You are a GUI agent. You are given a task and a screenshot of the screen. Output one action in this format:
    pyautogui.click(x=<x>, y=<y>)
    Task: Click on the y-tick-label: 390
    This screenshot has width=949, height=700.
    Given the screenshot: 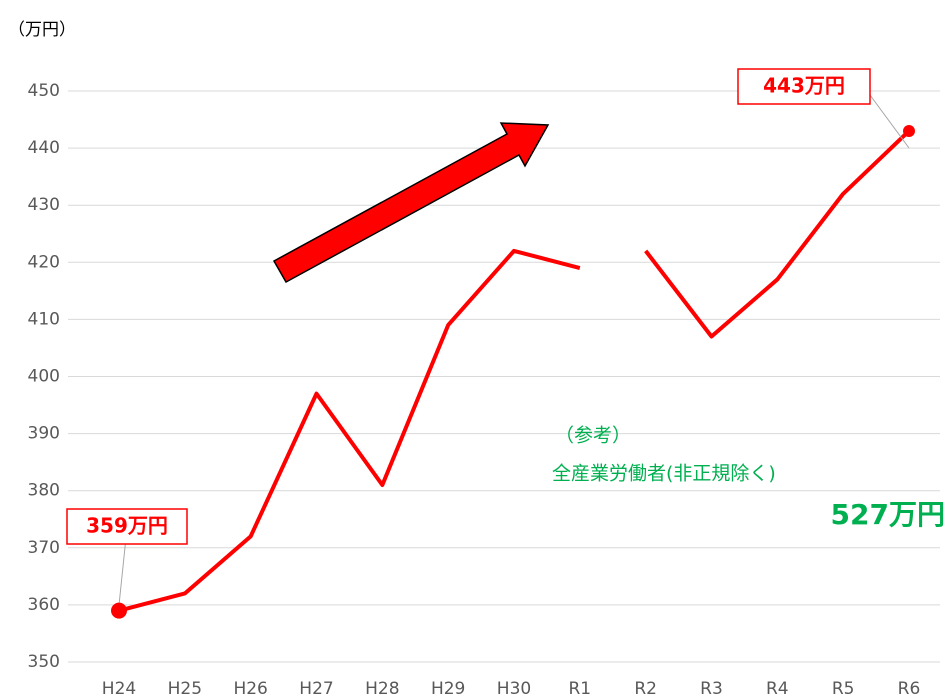 What is the action you would take?
    pyautogui.click(x=44, y=434)
    